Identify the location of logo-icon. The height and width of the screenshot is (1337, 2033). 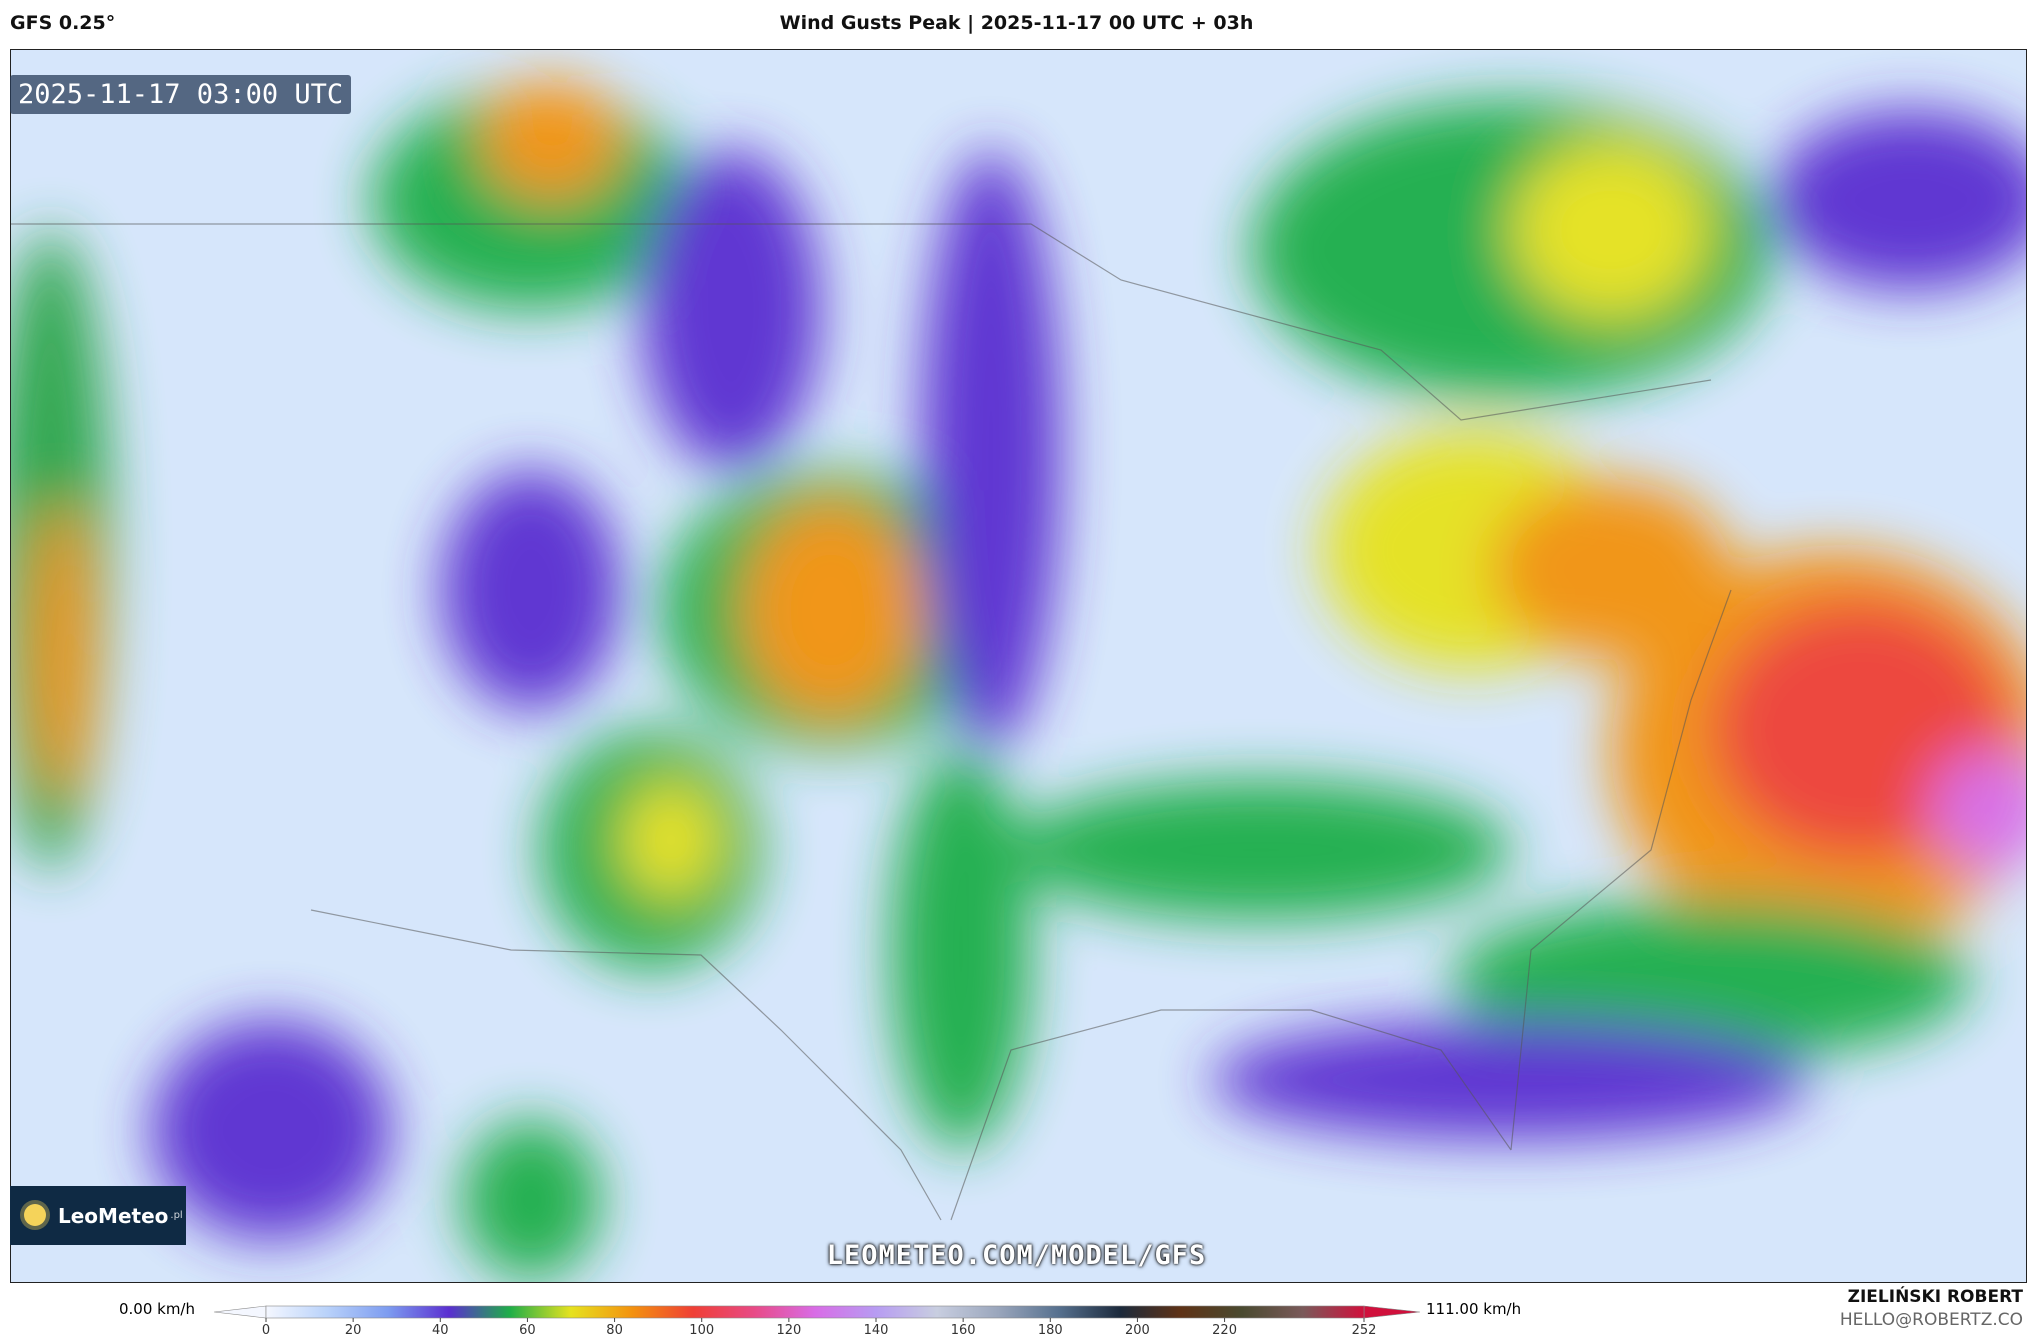
(35, 1215).